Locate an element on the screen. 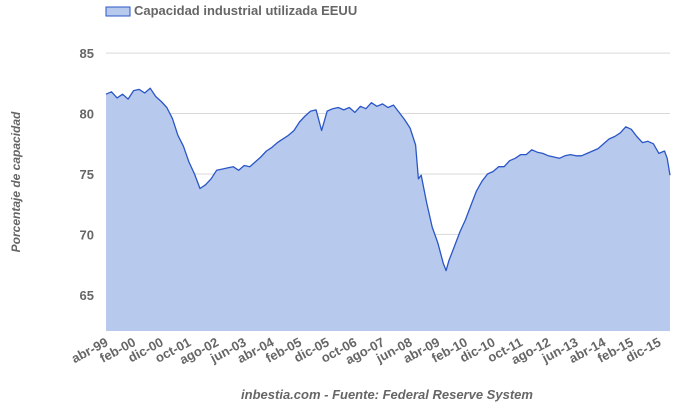  y-tick-label: 80 is located at coordinates (87, 114).